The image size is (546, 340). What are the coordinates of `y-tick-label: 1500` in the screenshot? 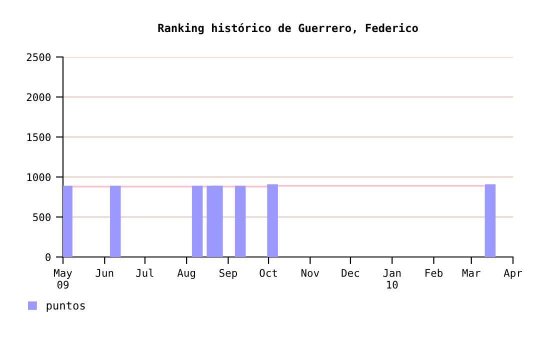 It's located at (39, 137).